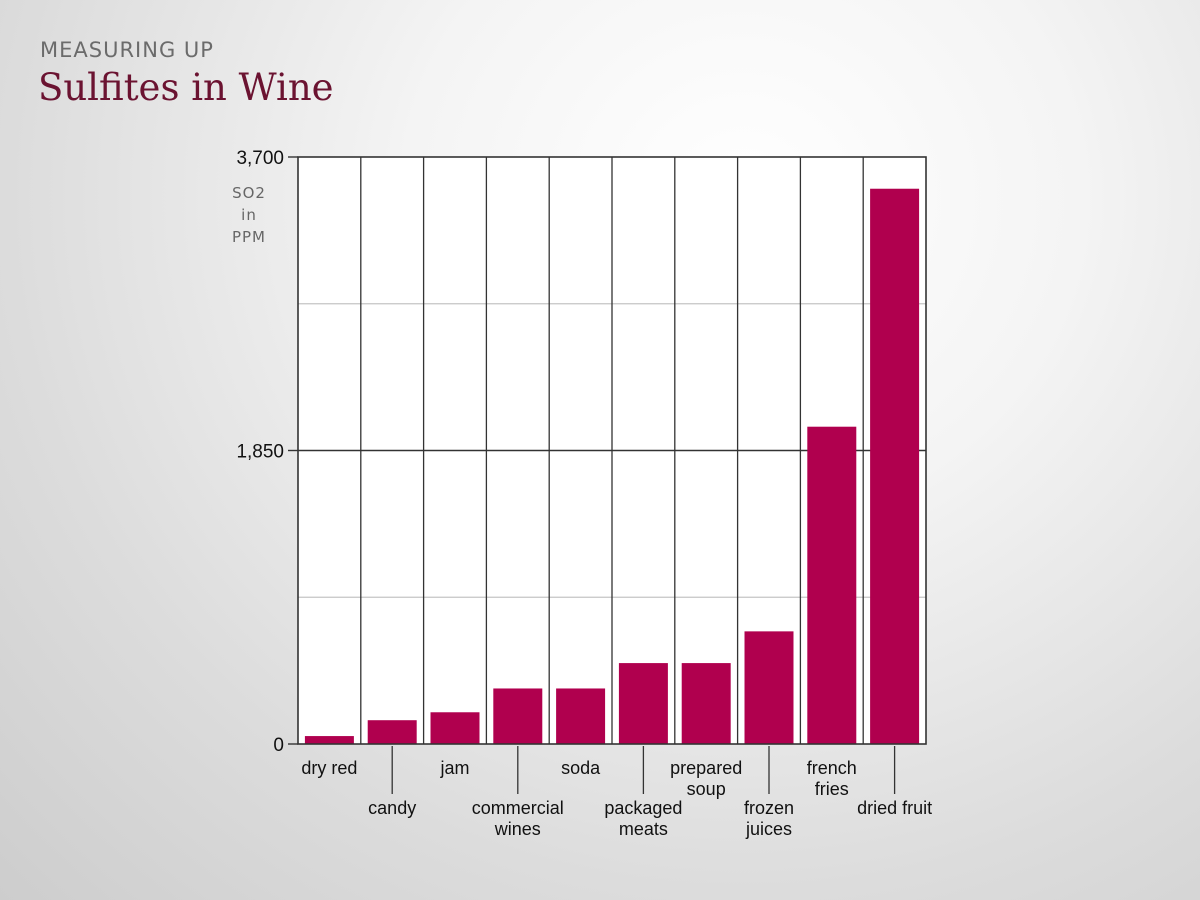 The image size is (1200, 900). What do you see at coordinates (249, 215) in the screenshot?
I see `y-axis-label: SO2 in PPM` at bounding box center [249, 215].